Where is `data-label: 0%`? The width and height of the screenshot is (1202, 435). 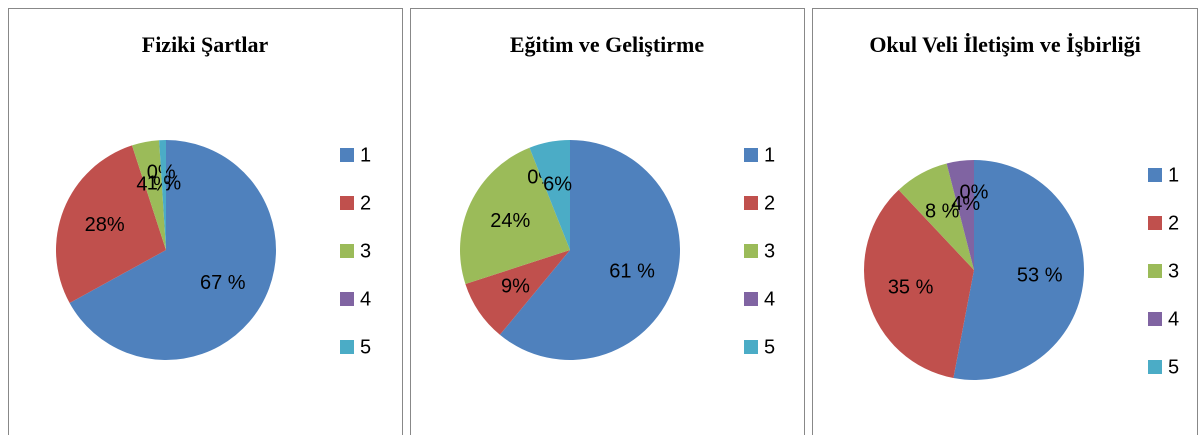
data-label: 0% is located at coordinates (974, 192).